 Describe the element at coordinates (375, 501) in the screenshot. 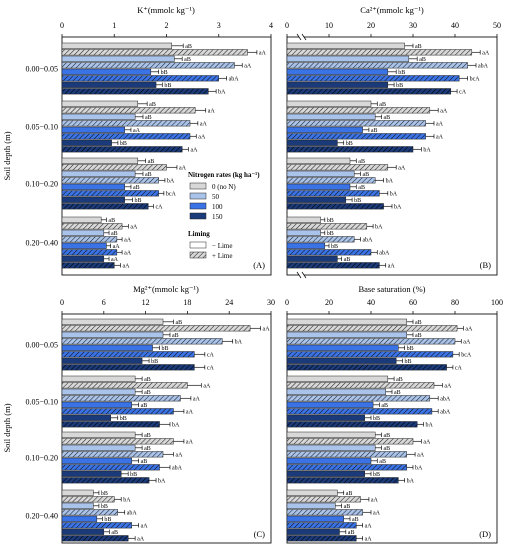

I see `panel-d-letters-g3-s1: aA` at that location.